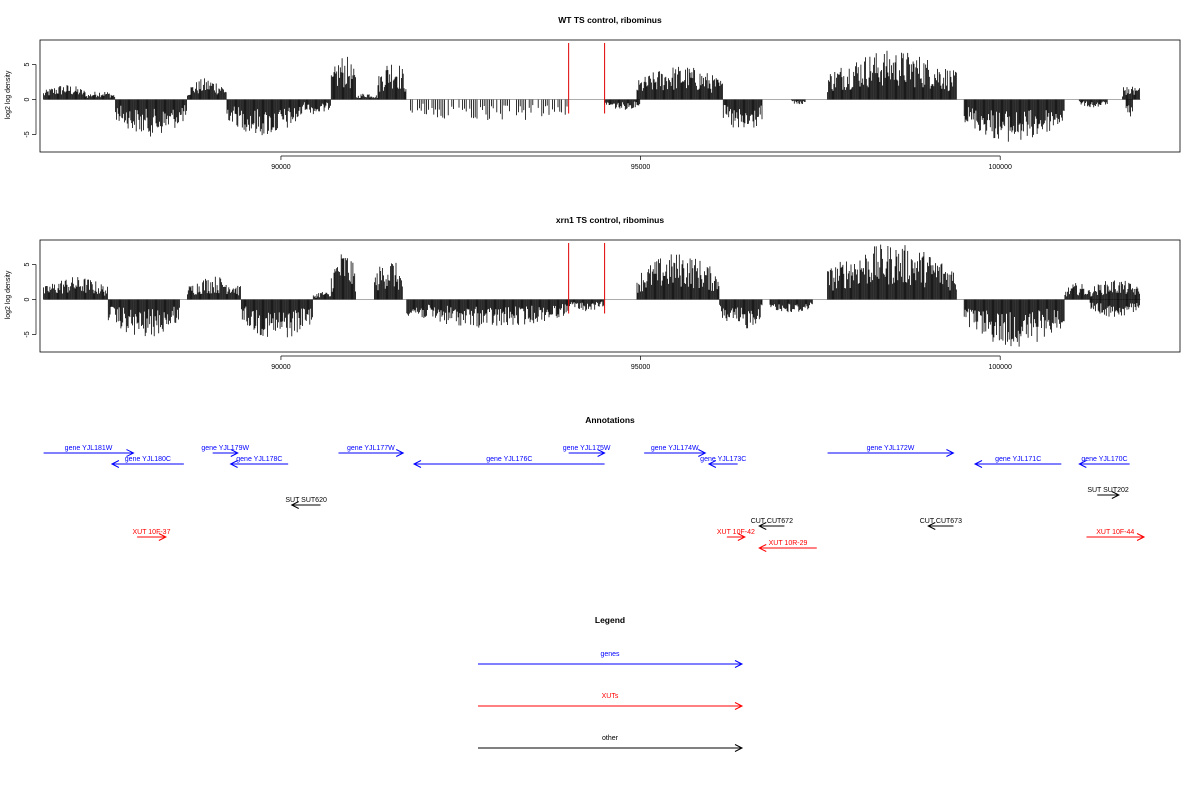 This screenshot has width=1200, height=800. Describe the element at coordinates (891, 448) in the screenshot. I see `feature-label: gene YJL172W` at that location.